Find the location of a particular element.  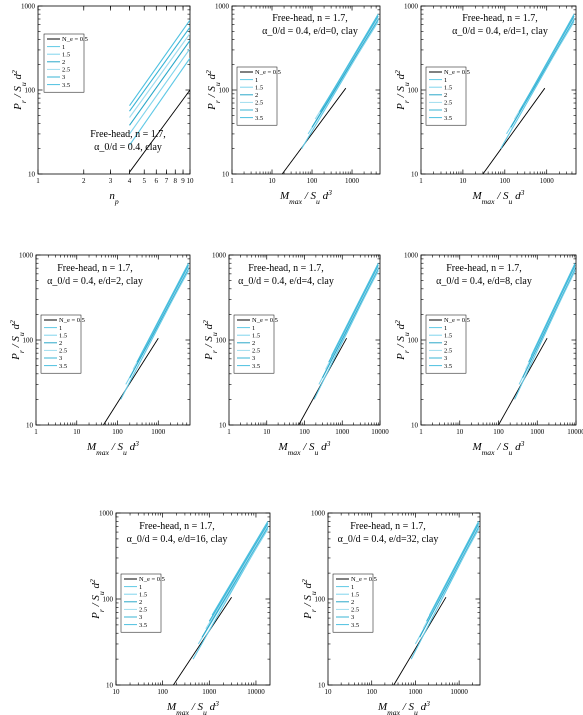

annotation-line: α_0/d = 0.4, e/d=2, clay is located at coordinates (95, 281).